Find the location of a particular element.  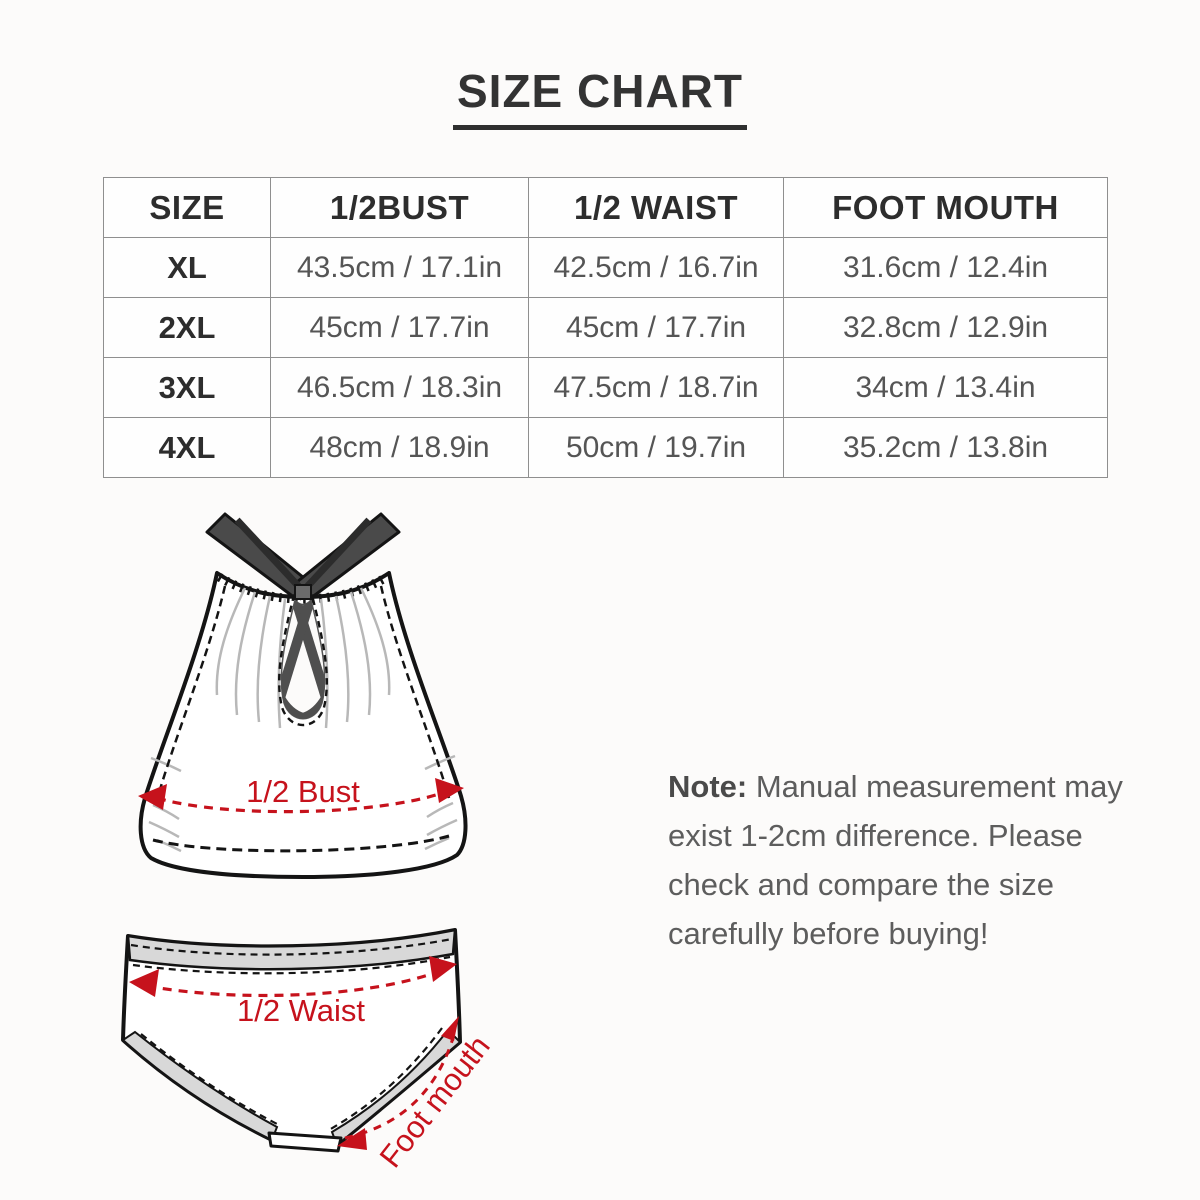

table-header-row: SIZE 1/2BUST 1/2 WAIST FOOT MOUTH is located at coordinates (605, 207).